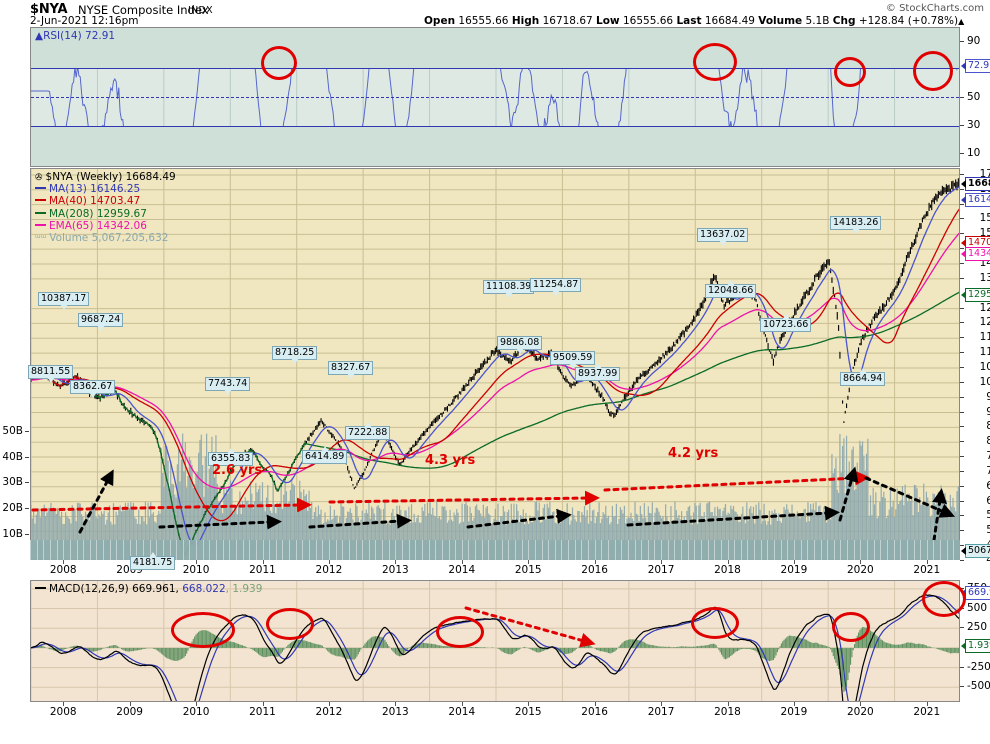 The height and width of the screenshot is (744, 990). I want to click on macd-legend-hist: 1.939, so click(247, 589).